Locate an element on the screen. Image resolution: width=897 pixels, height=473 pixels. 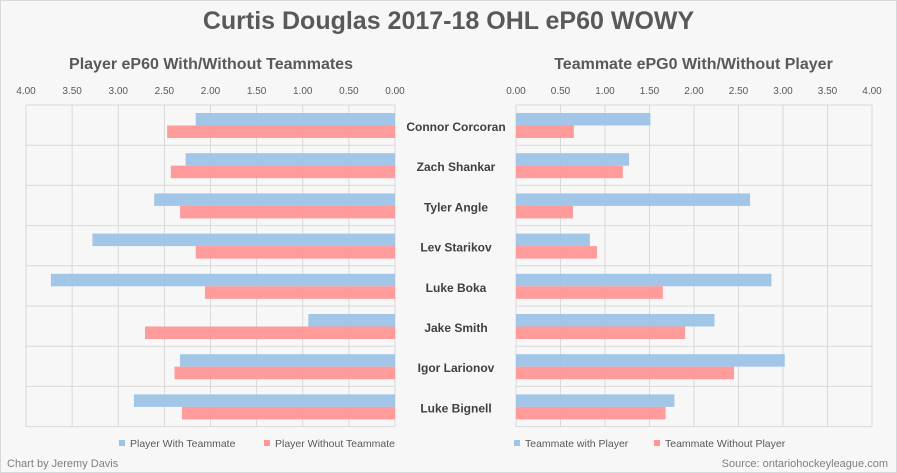
category-label: Jake Smith is located at coordinates (455, 328).